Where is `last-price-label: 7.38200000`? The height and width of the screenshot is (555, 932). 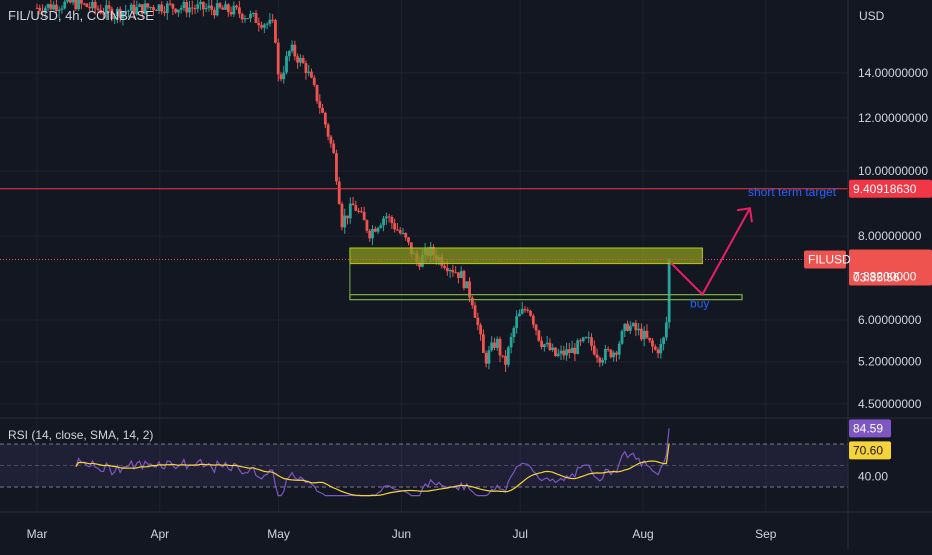
last-price-label: 7.38200000 is located at coordinates (885, 277).